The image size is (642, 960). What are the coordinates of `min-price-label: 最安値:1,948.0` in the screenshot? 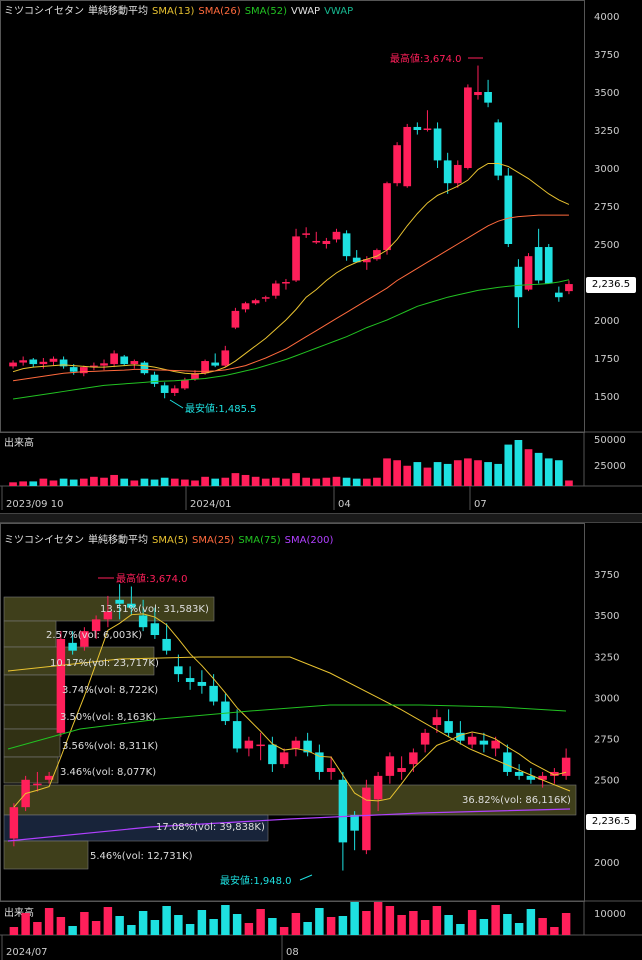 It's located at (256, 880).